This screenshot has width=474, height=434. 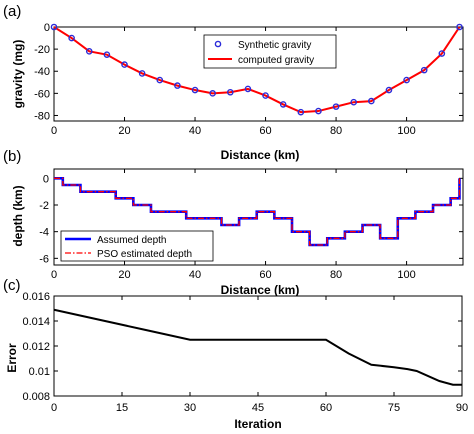 I want to click on panel-a-ytick-label: -60, so click(x=42, y=94).